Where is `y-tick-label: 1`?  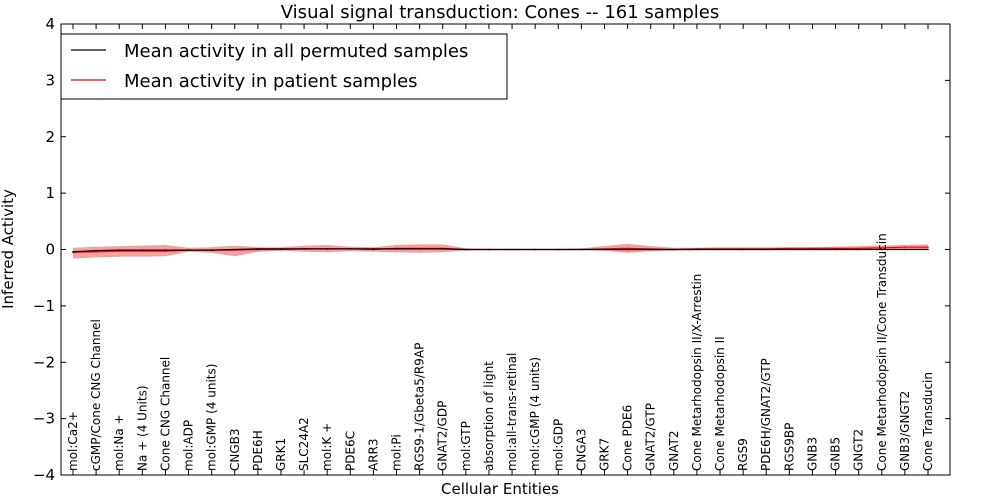
y-tick-label: 1 is located at coordinates (50, 193).